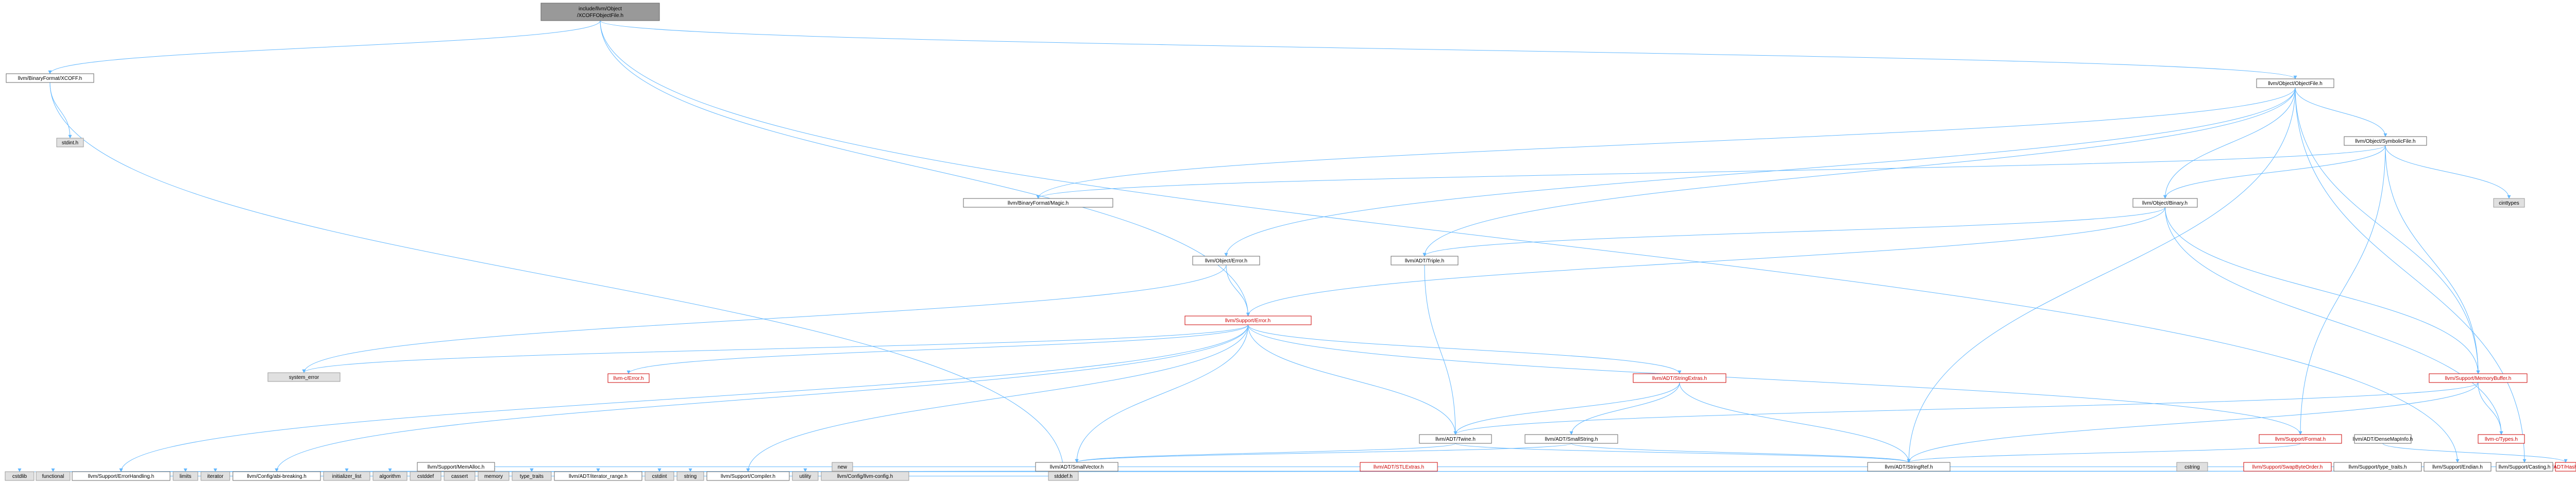 The image size is (2576, 482). I want to click on node-memalloc-h: llvm/Support/MemAlloc.h, so click(456, 467).